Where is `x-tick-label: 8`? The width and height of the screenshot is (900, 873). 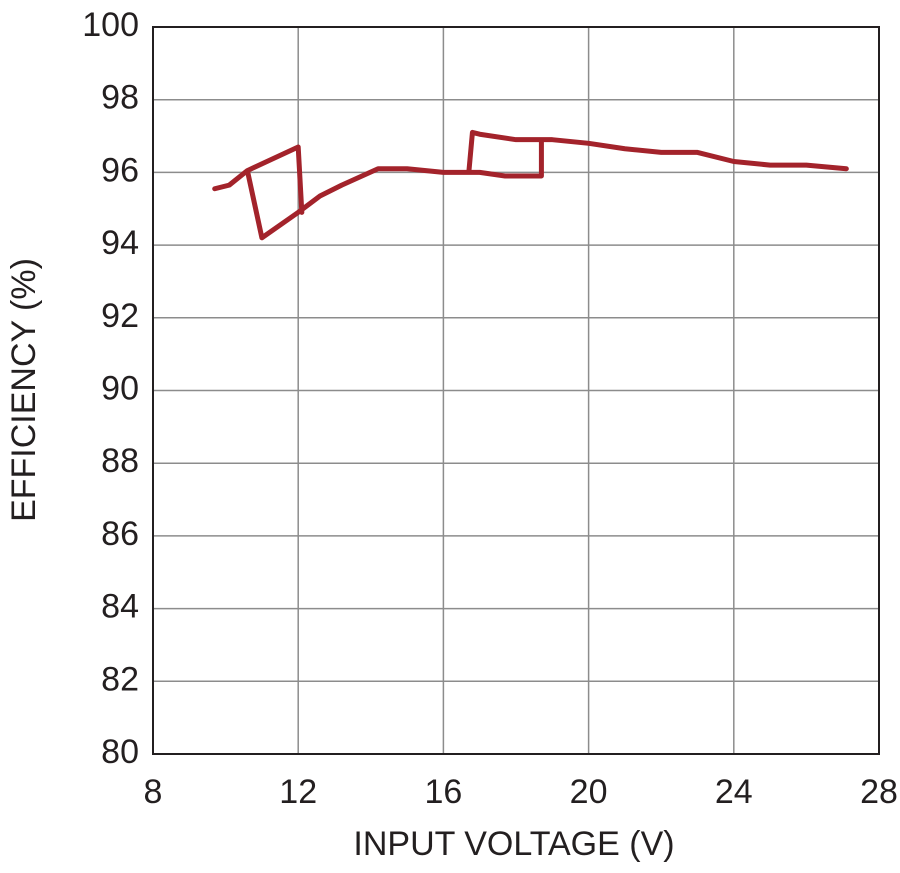
x-tick-label: 8 is located at coordinates (153, 792).